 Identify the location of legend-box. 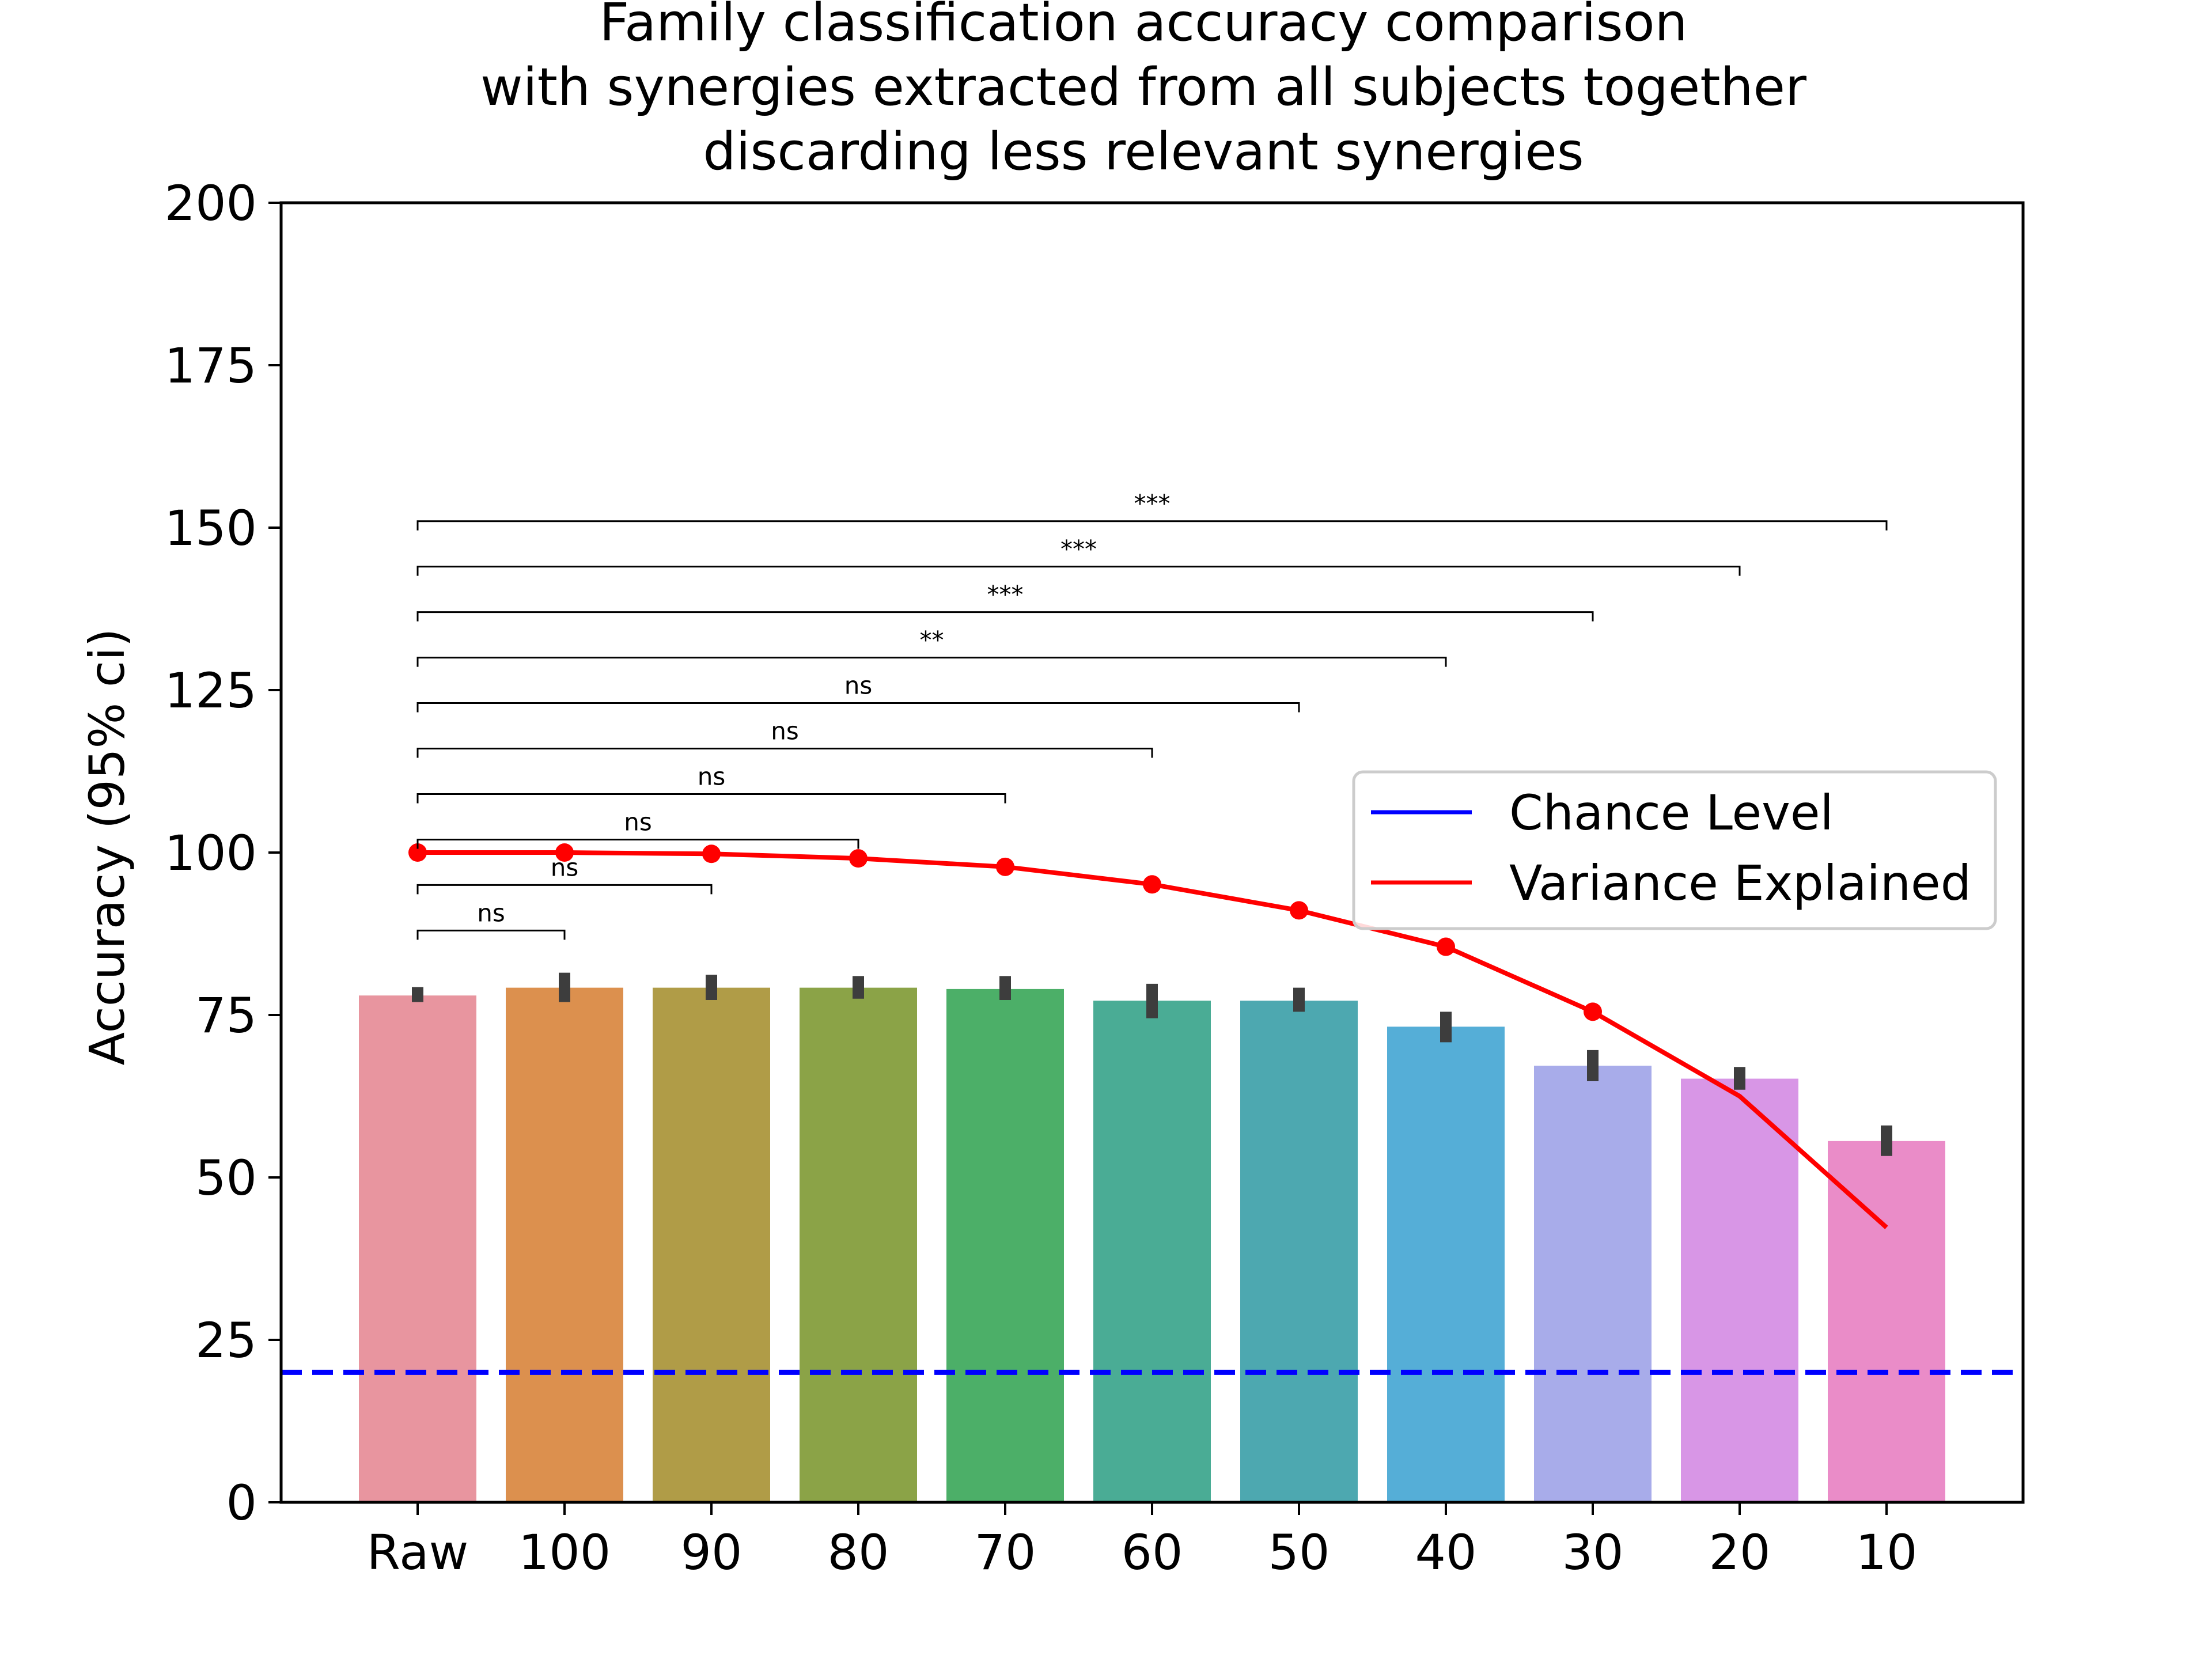
(1674, 850).